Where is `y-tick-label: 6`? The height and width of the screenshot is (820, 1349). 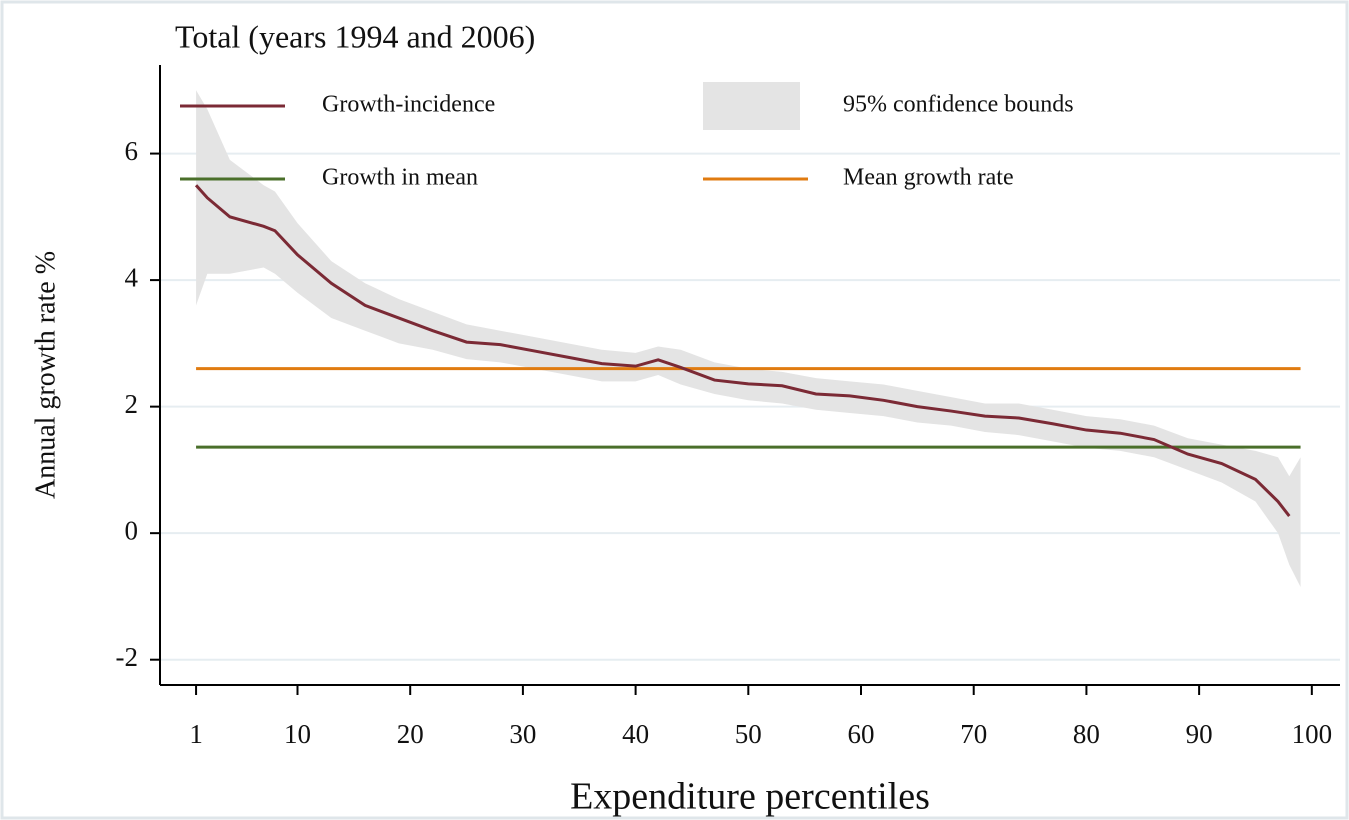 y-tick-label: 6 is located at coordinates (132, 151).